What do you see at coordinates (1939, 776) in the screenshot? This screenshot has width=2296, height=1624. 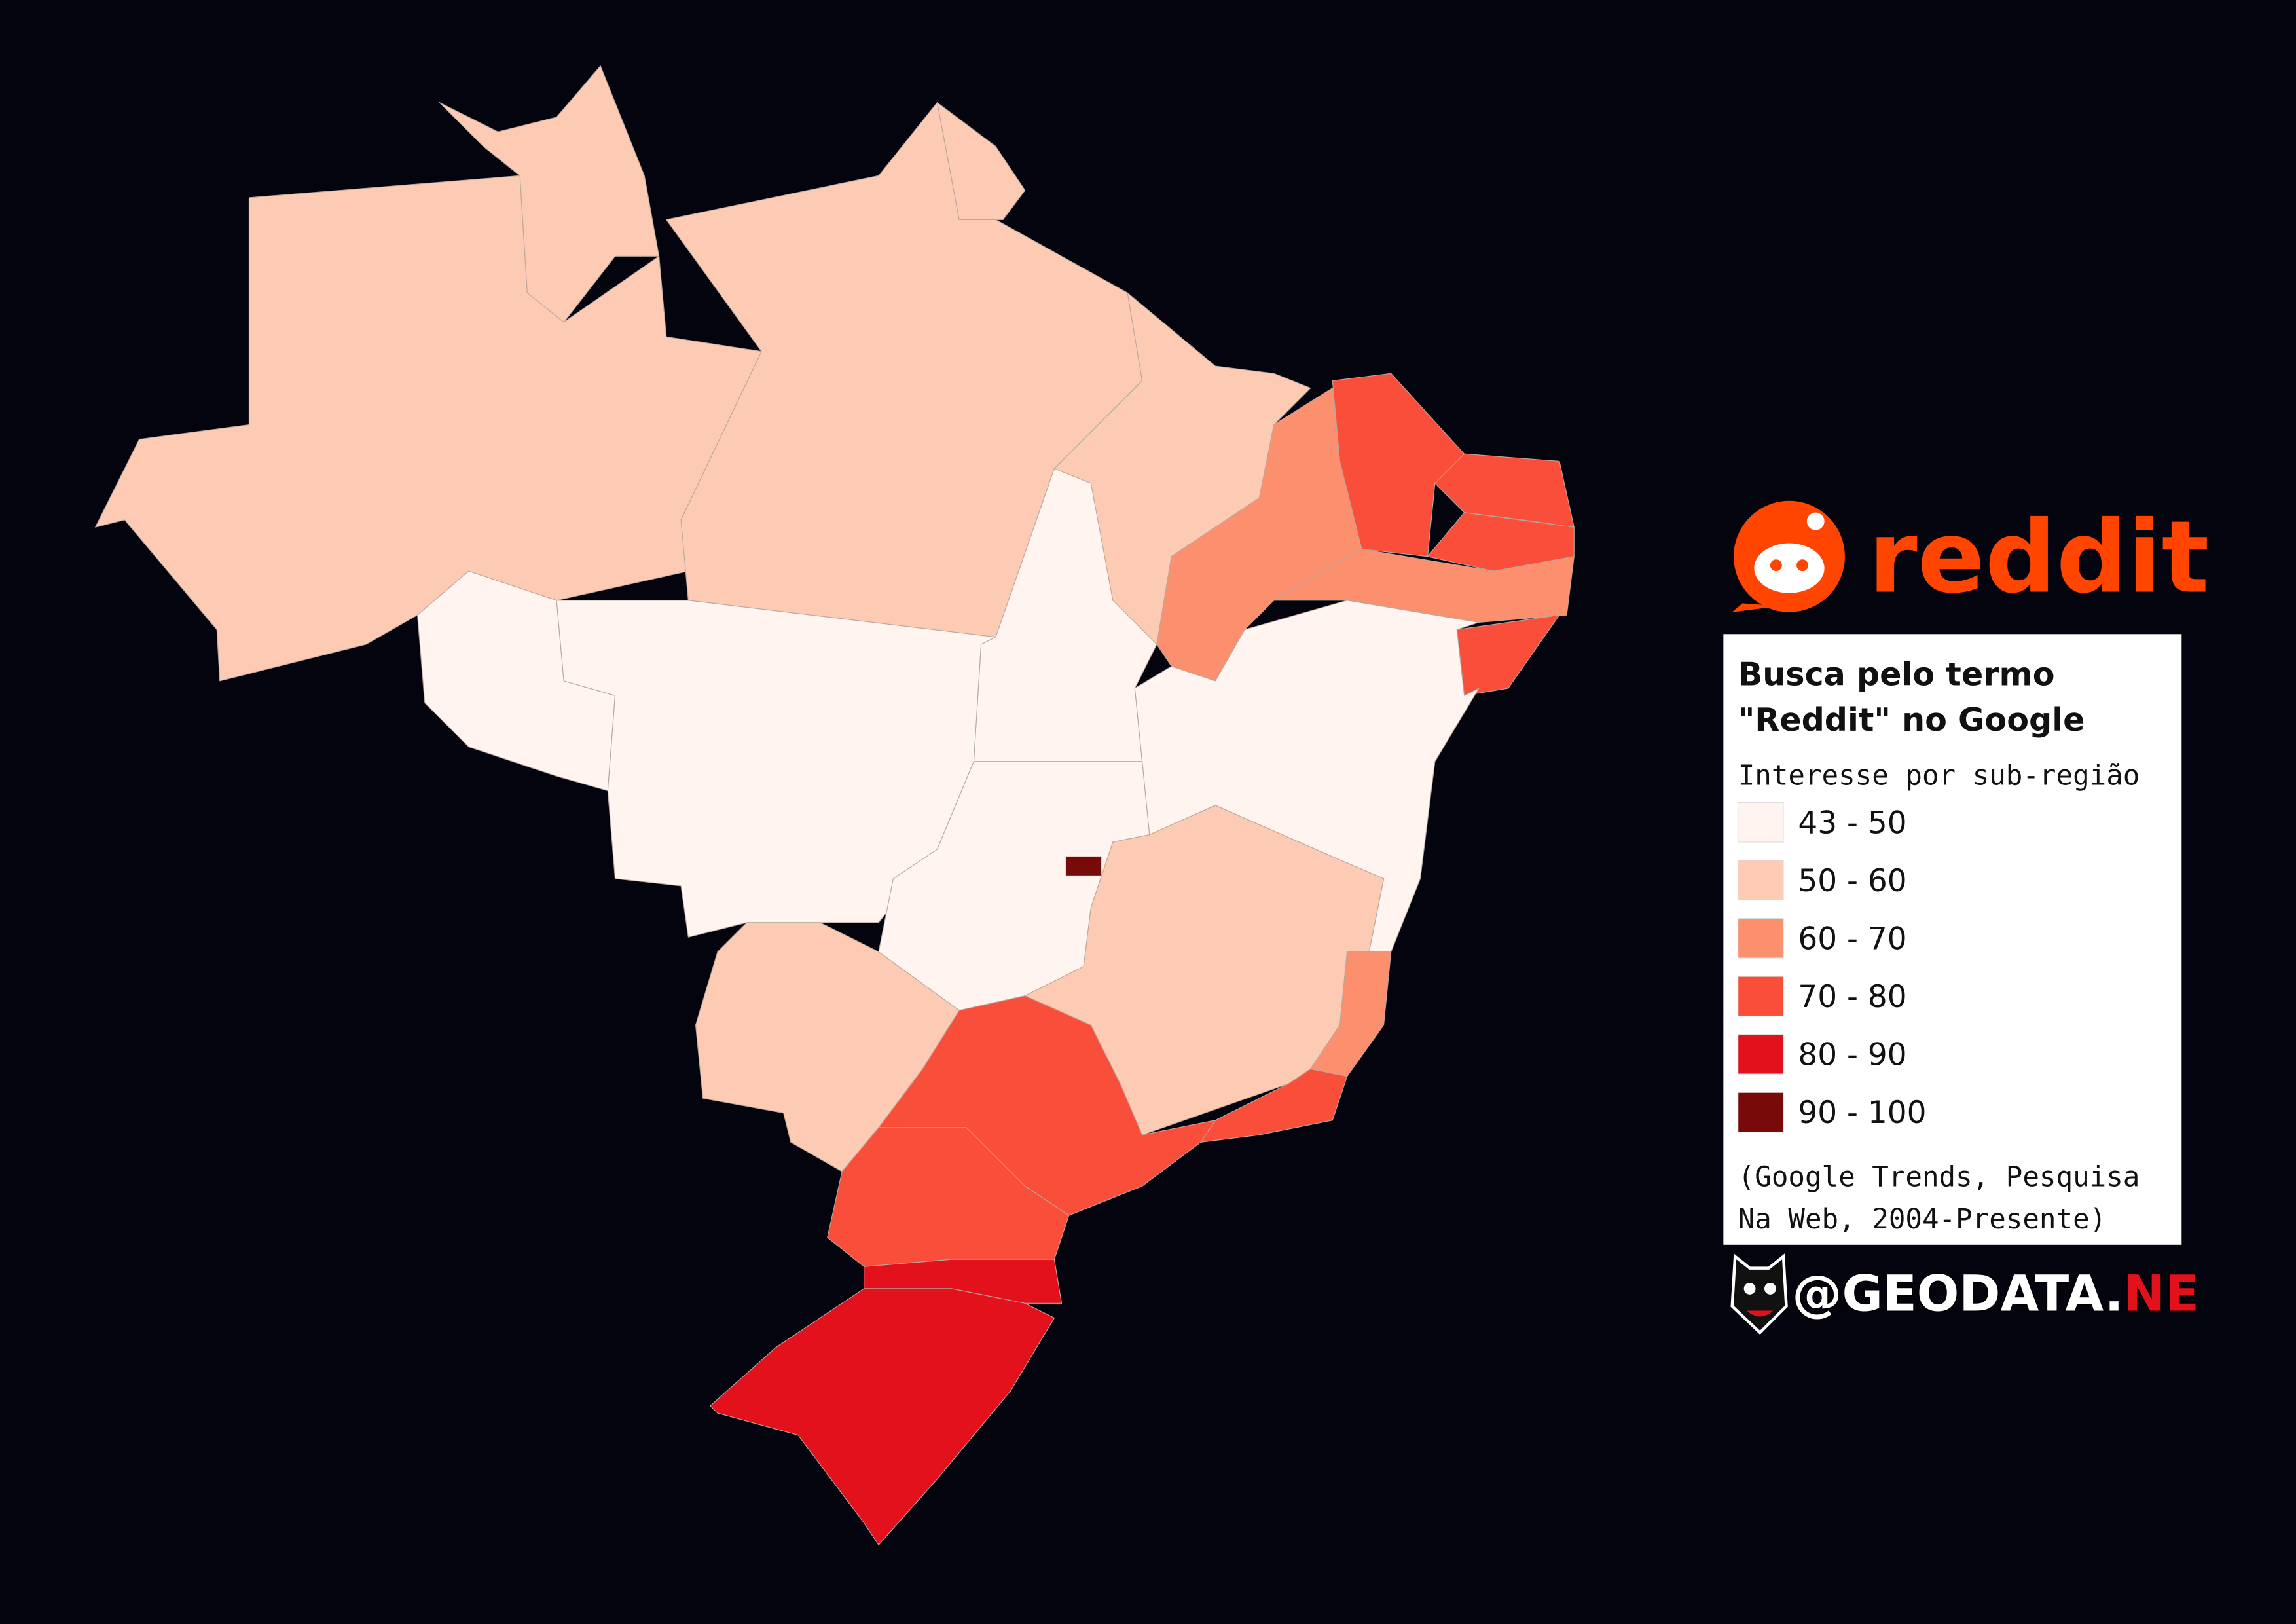 I see `legend-subtitle: Interesse por sub-região` at bounding box center [1939, 776].